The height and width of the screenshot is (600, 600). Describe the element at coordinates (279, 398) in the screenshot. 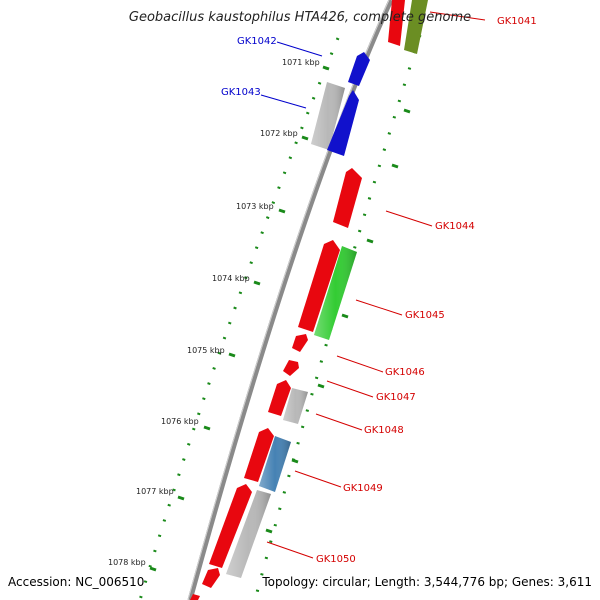

I see `gene-arrow-gk1048-red` at that location.